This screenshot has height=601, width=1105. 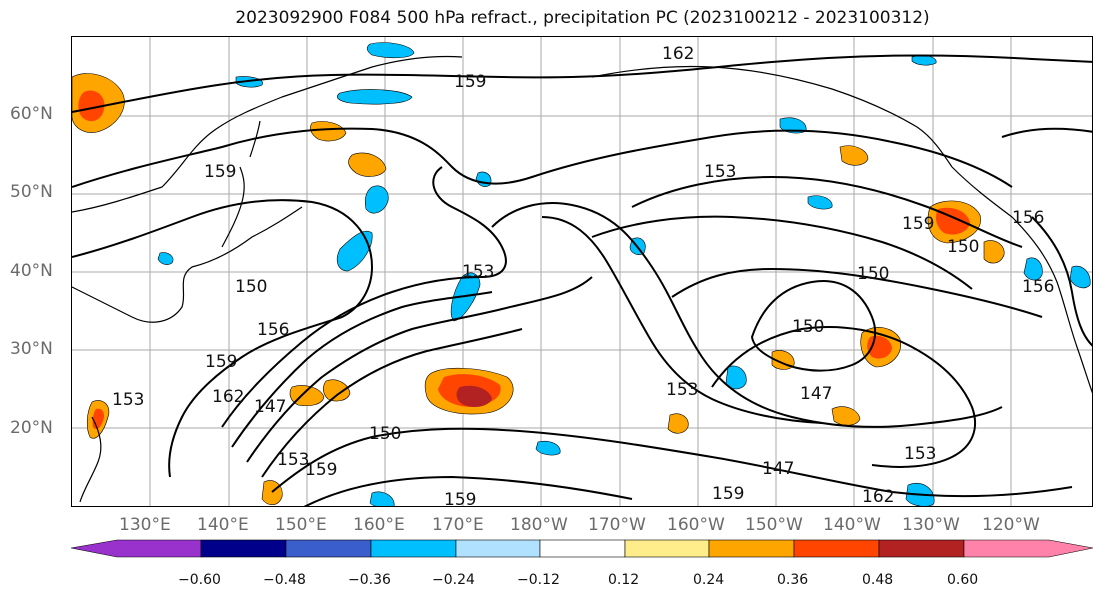 What do you see at coordinates (617, 525) in the screenshot?
I see `lon-label: 170°W` at bounding box center [617, 525].